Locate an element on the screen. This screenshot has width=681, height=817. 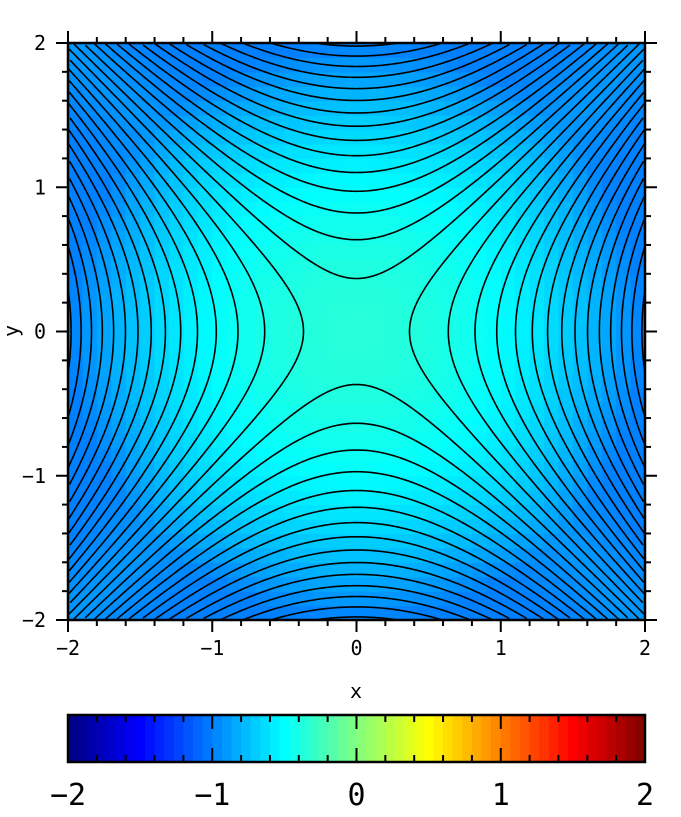
colorbar-tick-label: −2 is located at coordinates (68, 795).